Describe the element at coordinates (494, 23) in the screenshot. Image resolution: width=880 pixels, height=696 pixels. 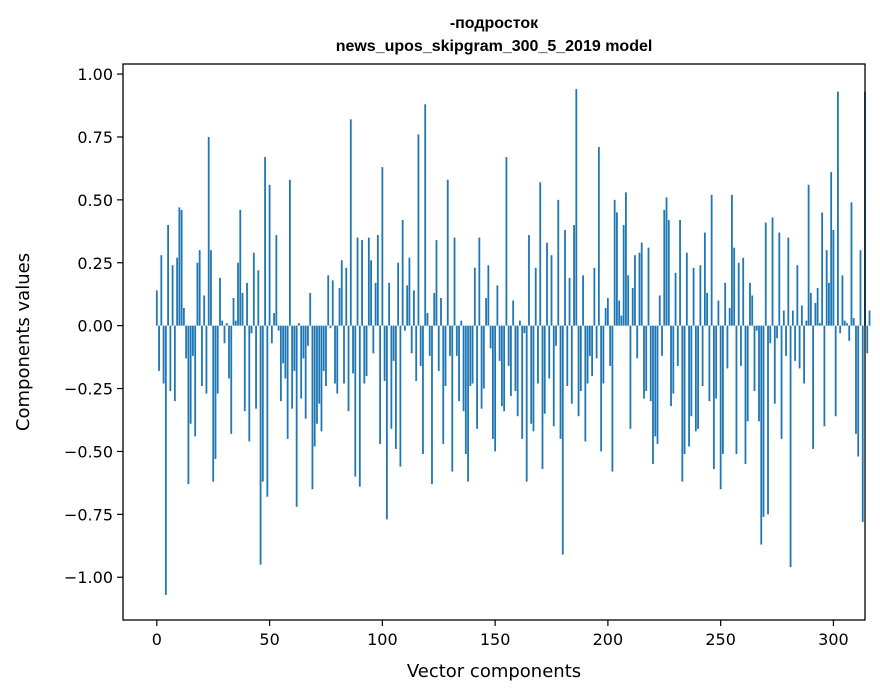
I see `chart-title-line1: -подросток` at that location.